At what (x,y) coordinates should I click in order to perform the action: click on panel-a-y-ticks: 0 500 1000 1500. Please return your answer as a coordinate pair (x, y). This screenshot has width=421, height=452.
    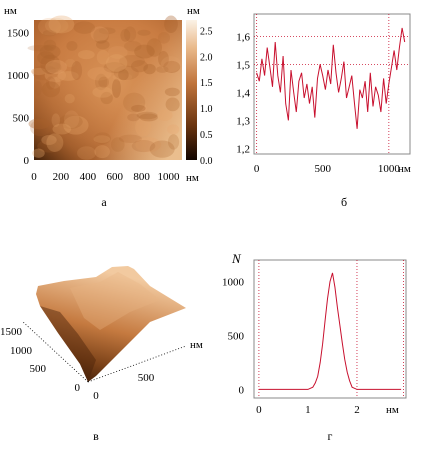
    Looking at the image, I should click on (18, 97).